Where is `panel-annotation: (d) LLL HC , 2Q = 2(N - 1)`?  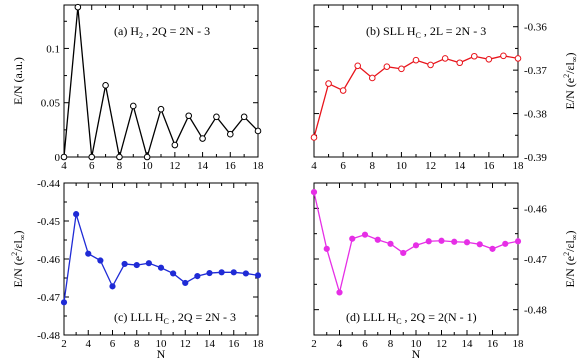 panel-annotation: (d) LLL HC , 2Q = 2(N - 1) is located at coordinates (411, 318).